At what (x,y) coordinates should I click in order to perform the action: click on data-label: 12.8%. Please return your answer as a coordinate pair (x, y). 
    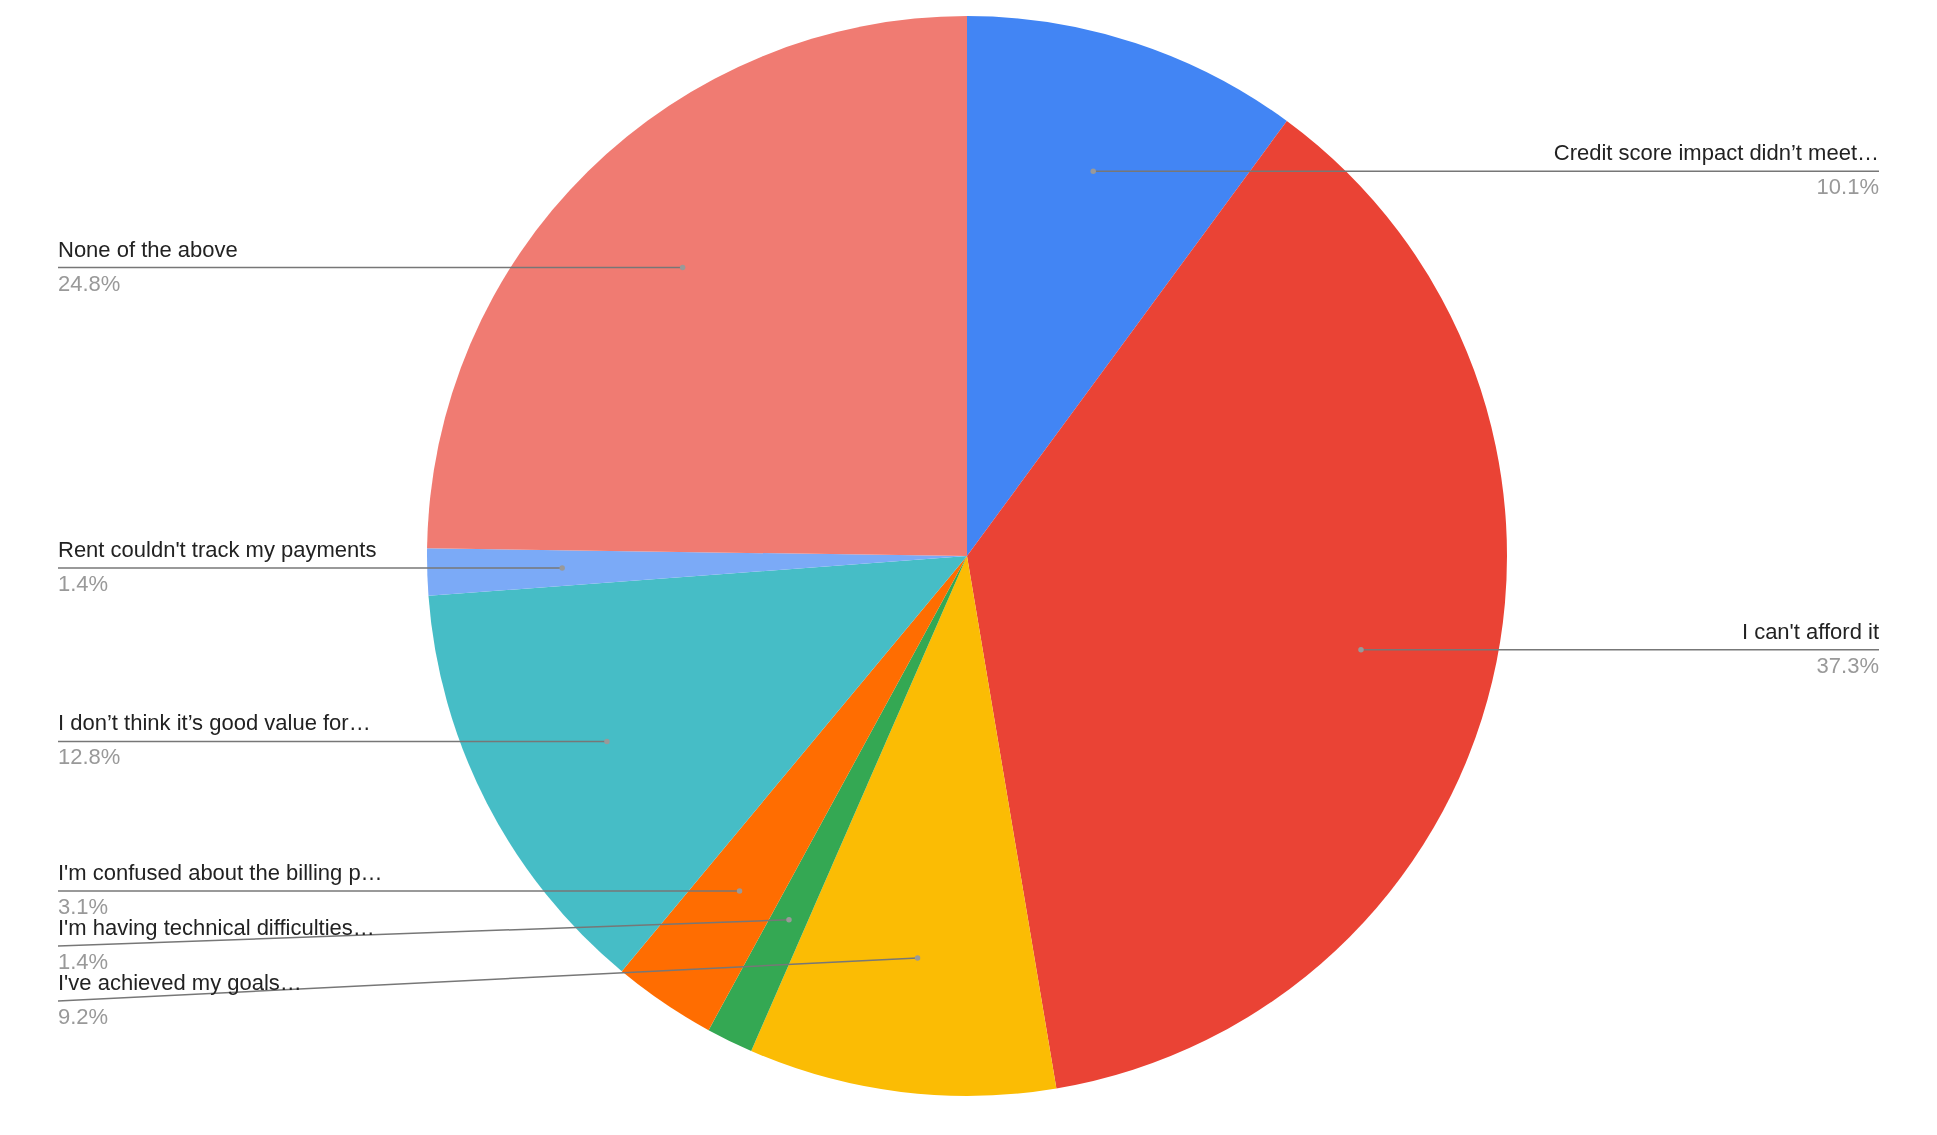
    Looking at the image, I should click on (89, 757).